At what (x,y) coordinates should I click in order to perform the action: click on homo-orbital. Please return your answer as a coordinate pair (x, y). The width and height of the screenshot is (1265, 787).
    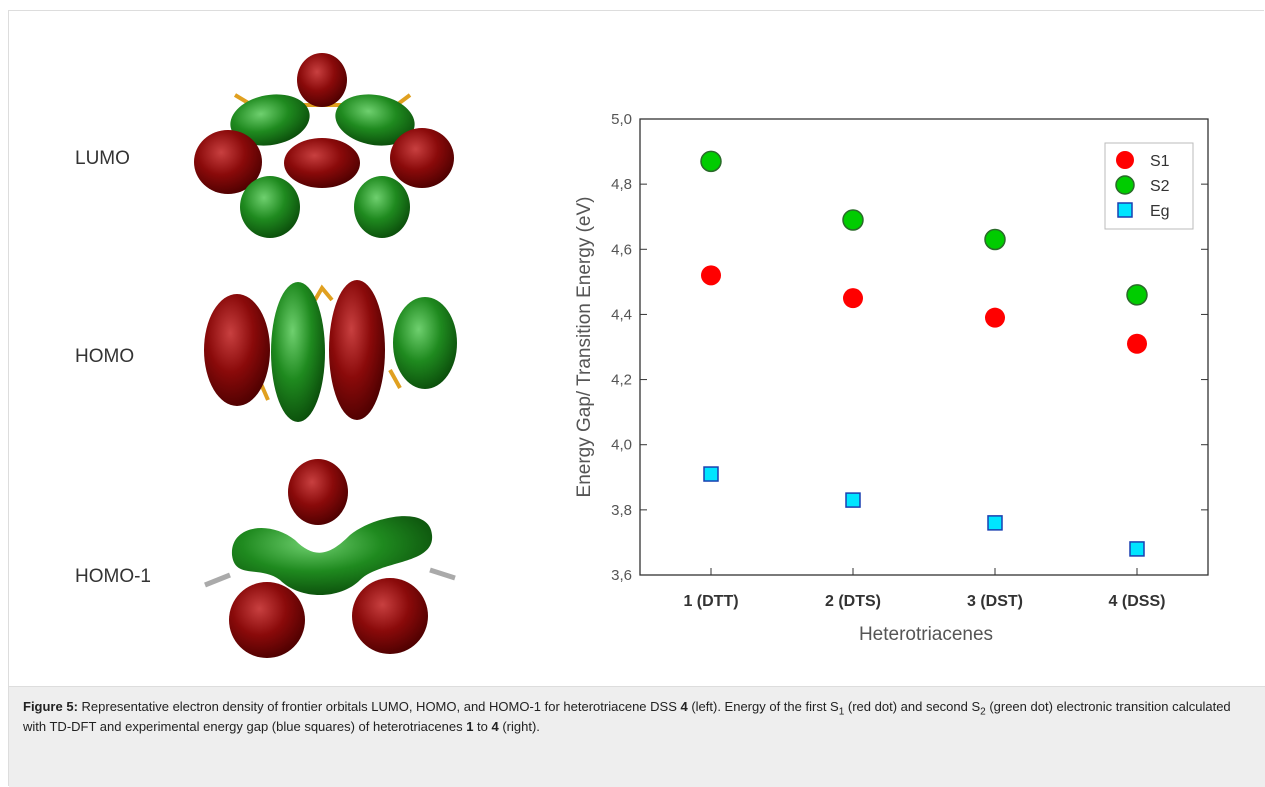
    Looking at the image, I should click on (330, 351).